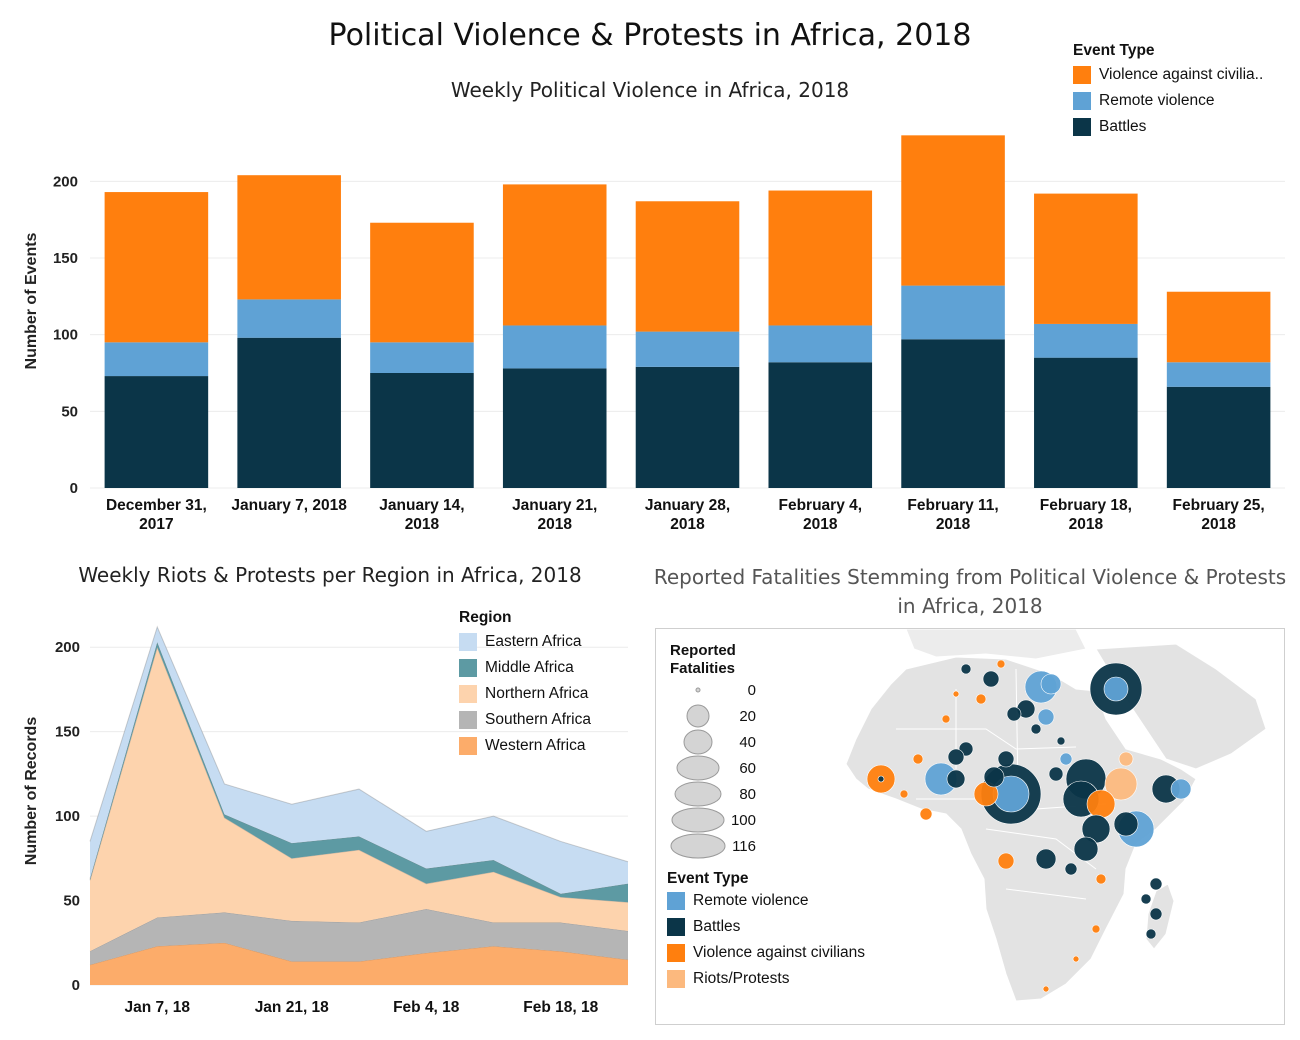 This screenshot has height=1040, width=1300. Describe the element at coordinates (996, 644) in the screenshot. I see `europe-landmass` at that location.